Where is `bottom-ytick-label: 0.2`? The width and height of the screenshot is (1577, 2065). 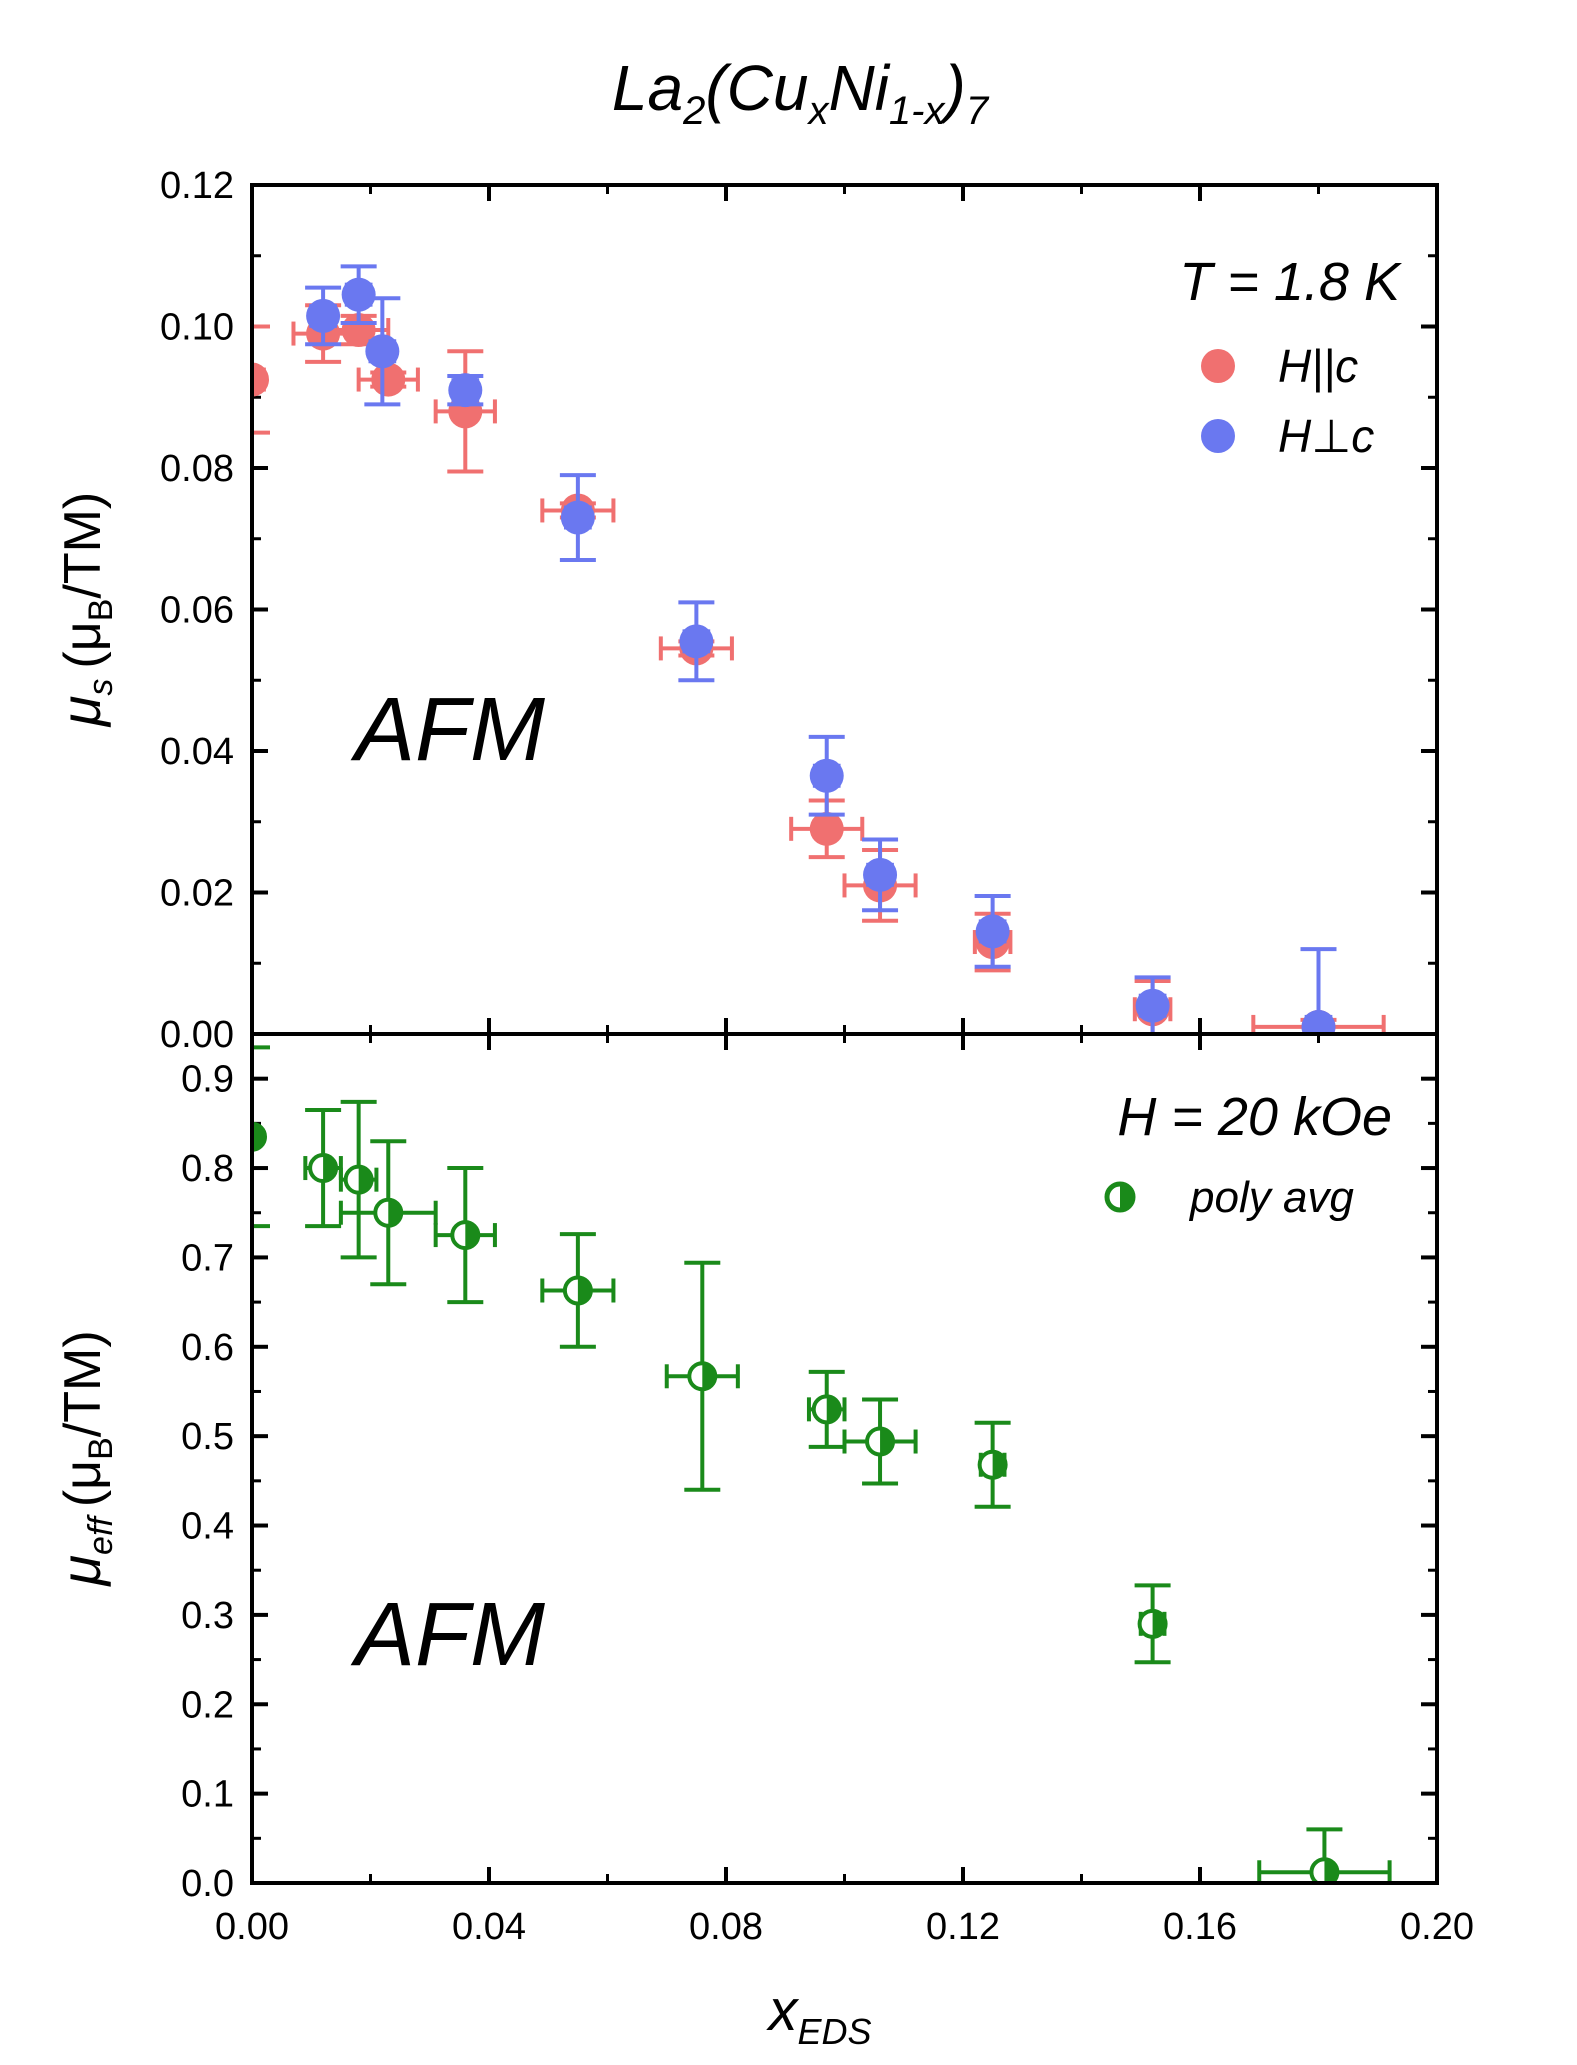 bottom-ytick-label: 0.2 is located at coordinates (207, 1705).